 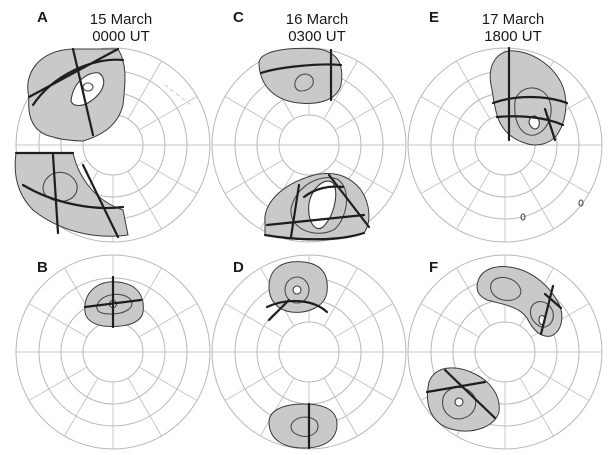 I want to click on contour-d-lower, so click(x=304, y=426).